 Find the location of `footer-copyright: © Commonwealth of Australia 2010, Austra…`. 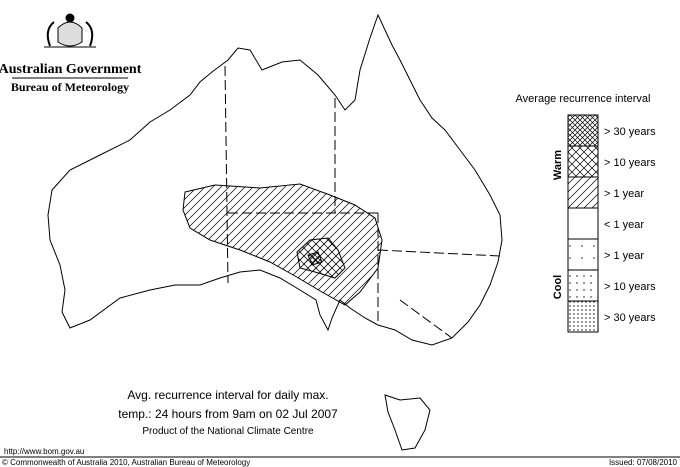

footer-copyright: © Commonwealth of Australia 2010, Austra… is located at coordinates (126, 462).